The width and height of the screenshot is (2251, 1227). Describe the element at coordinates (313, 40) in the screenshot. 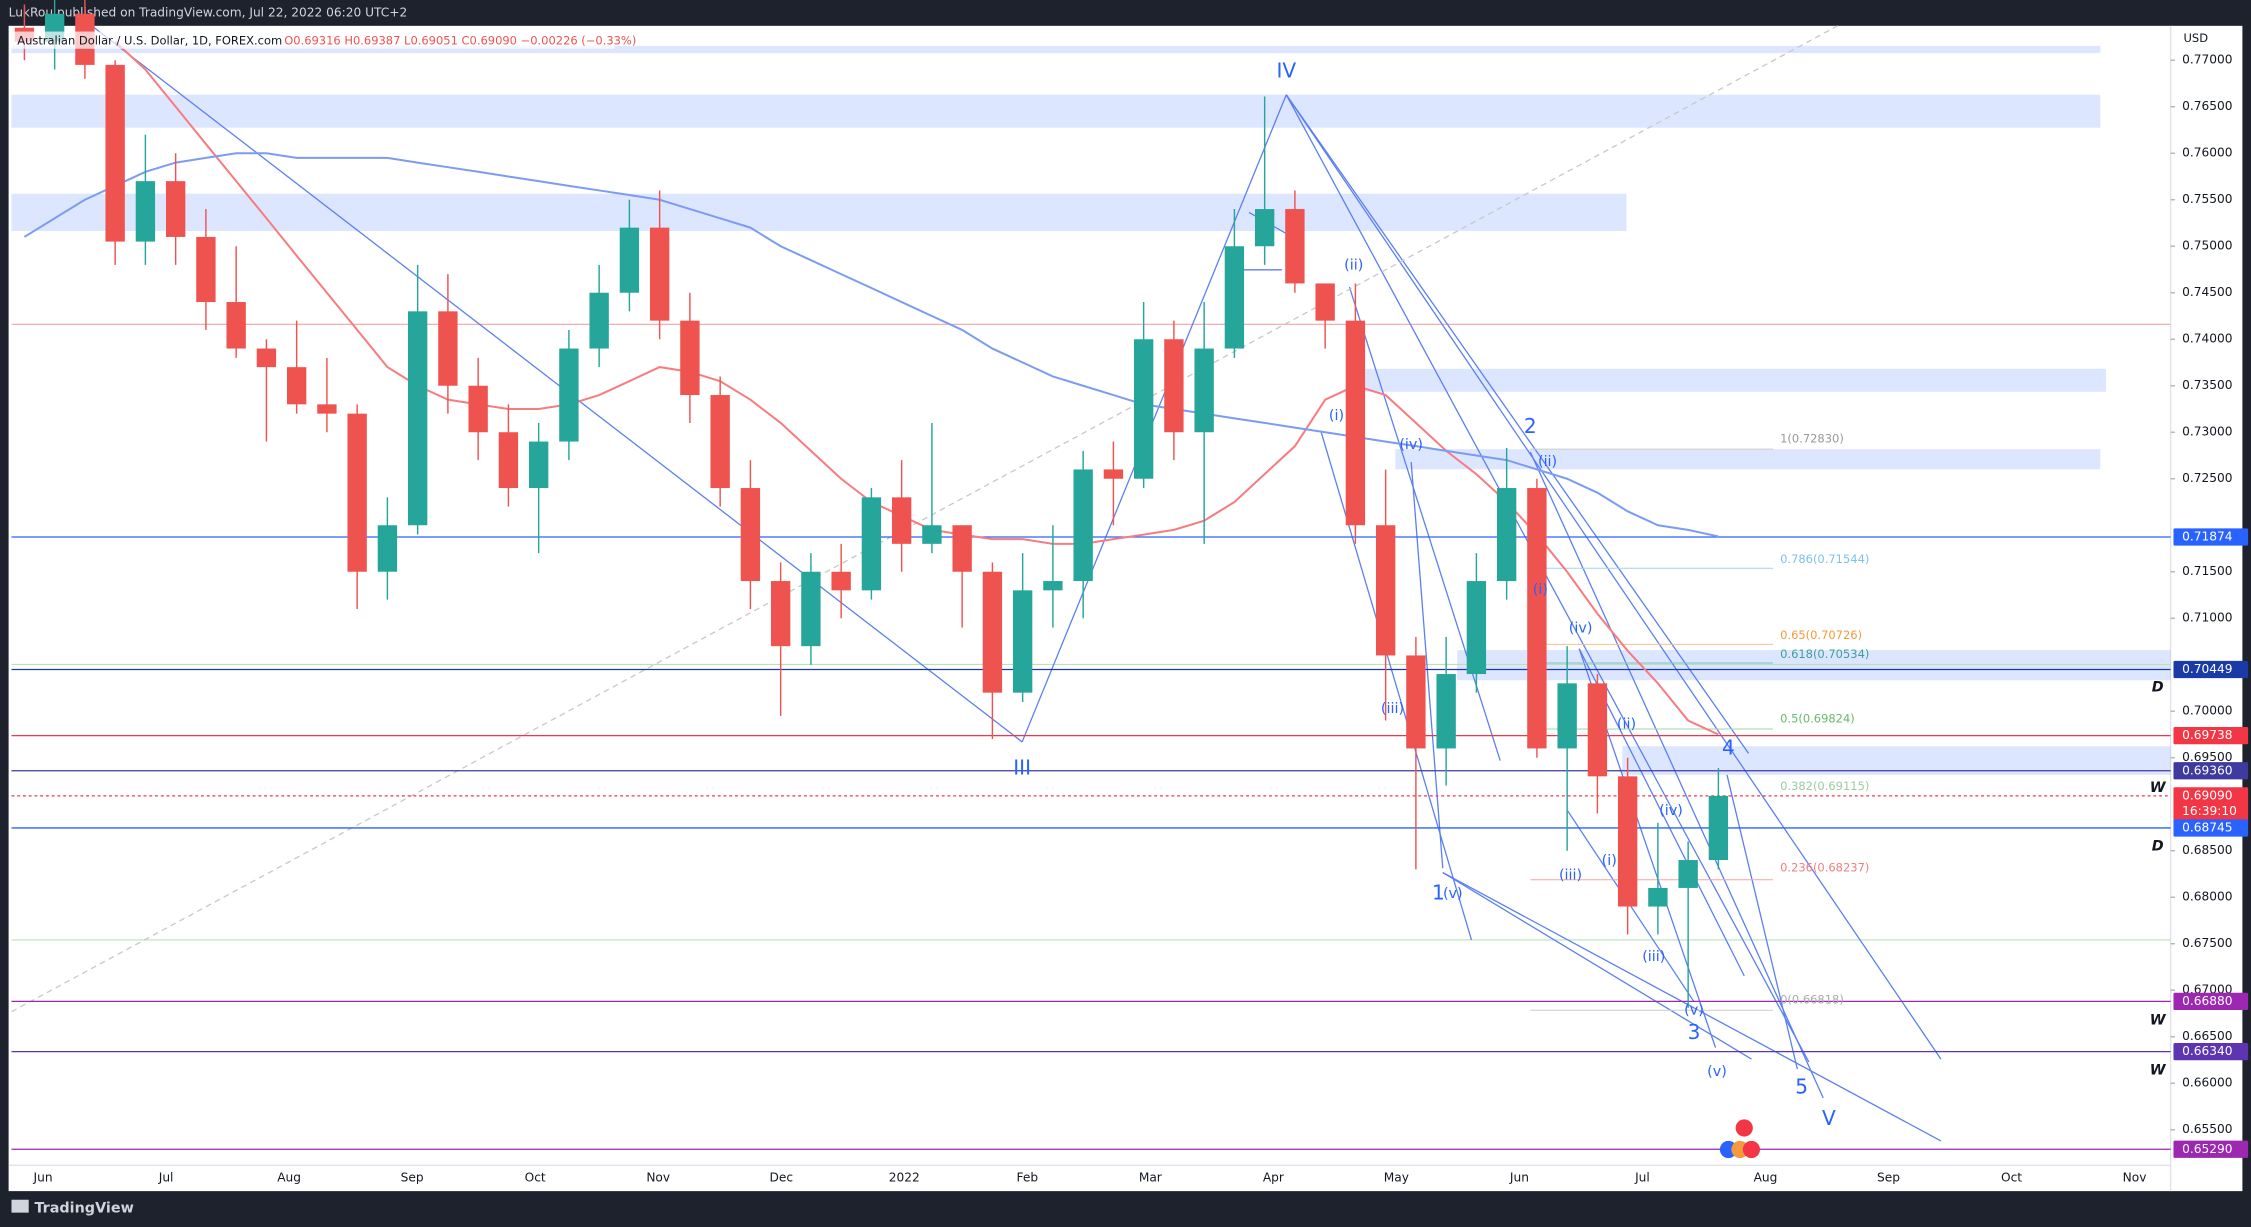

I see `legend-bg` at that location.